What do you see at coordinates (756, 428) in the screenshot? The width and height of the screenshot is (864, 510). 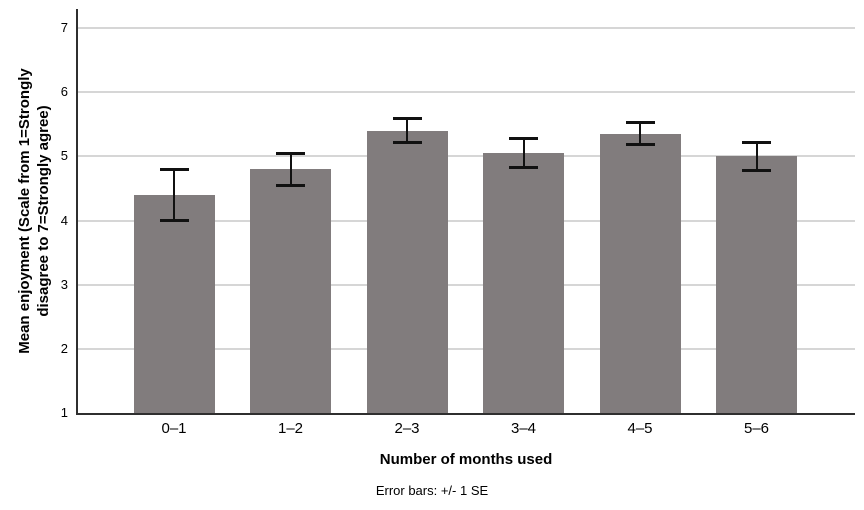 I see `x-tick-label: 5–6` at bounding box center [756, 428].